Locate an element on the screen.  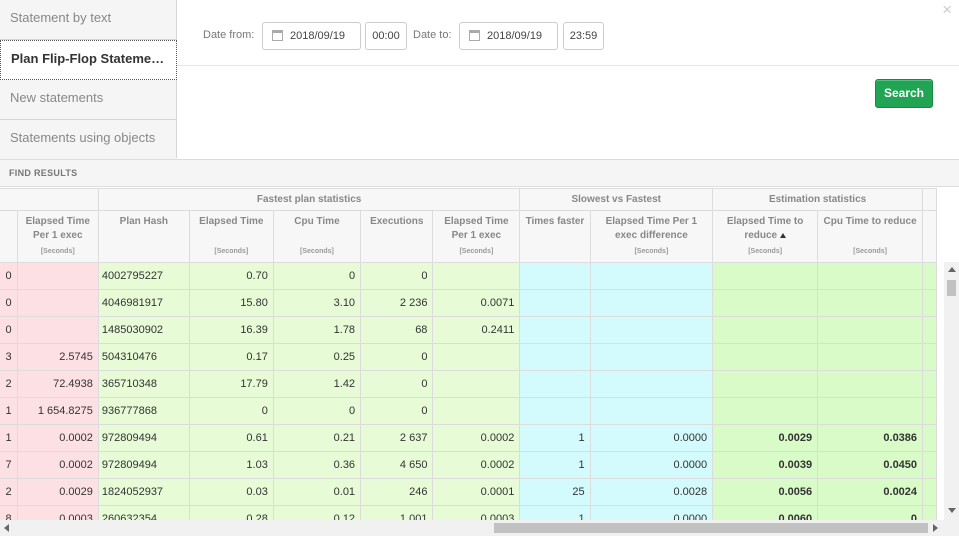
column-header-label: Executions is located at coordinates (397, 221).